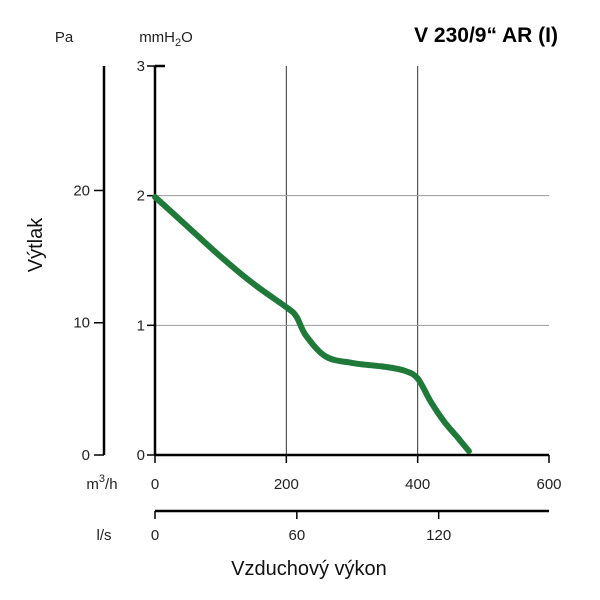  What do you see at coordinates (548, 484) in the screenshot?
I see `x-tick-label: 600` at bounding box center [548, 484].